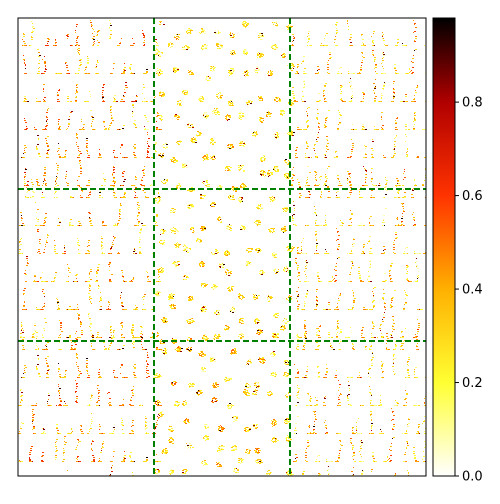  Describe the element at coordinates (472, 196) in the screenshot. I see `colorbar-tick-label: 0.6` at that location.